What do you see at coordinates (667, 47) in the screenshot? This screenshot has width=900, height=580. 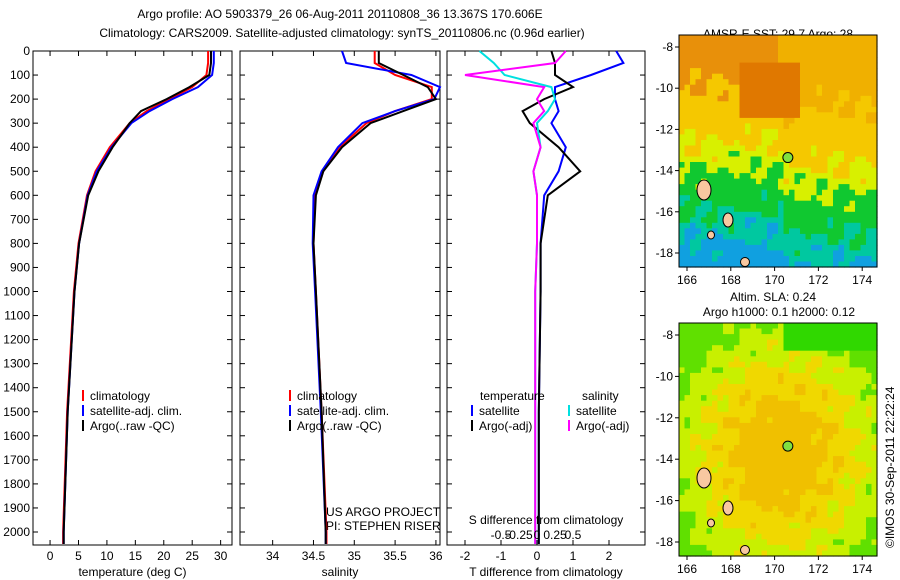 I see `lat-tick-label: -8` at bounding box center [667, 47].